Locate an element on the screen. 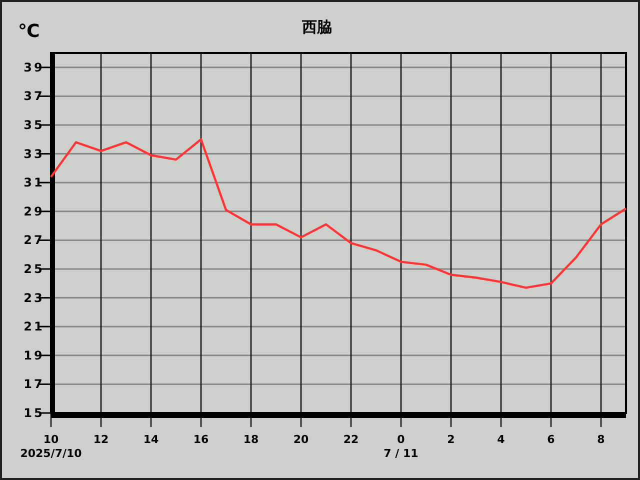 This screenshot has height=480, width=640. x-tick-label: 20 is located at coordinates (301, 439).